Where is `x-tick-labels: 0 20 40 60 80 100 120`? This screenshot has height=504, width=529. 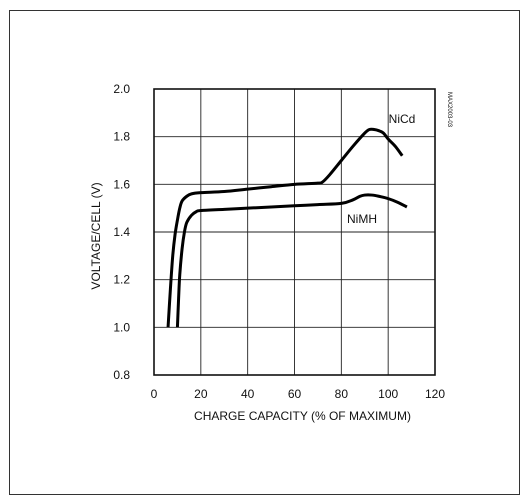
x-tick-labels: 0 20 40 60 80 100 120 is located at coordinates (298, 394).